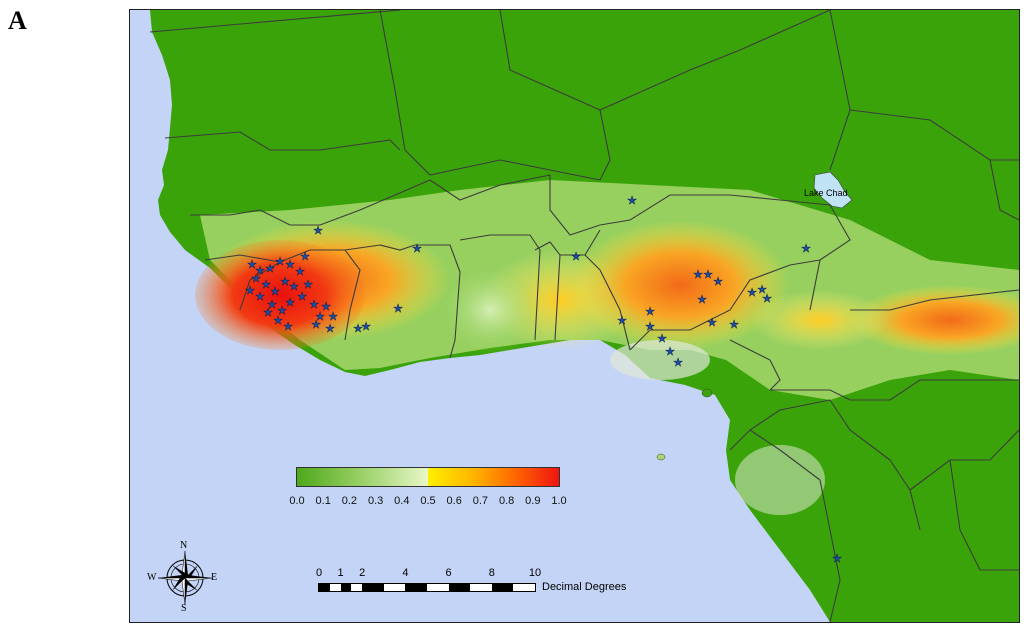  I want to click on scale-tick-label: 4, so click(405, 573).